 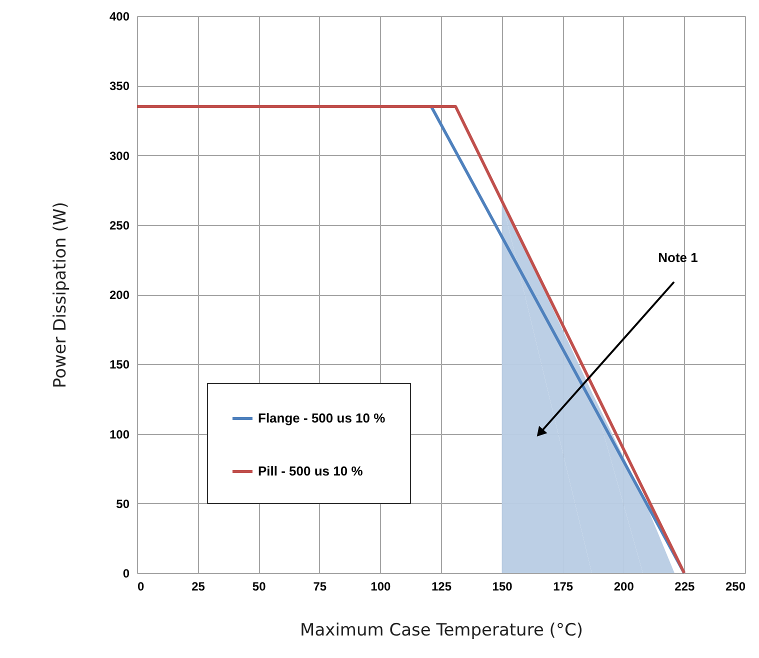 I want to click on x-tick-label: 0, so click(x=141, y=587).